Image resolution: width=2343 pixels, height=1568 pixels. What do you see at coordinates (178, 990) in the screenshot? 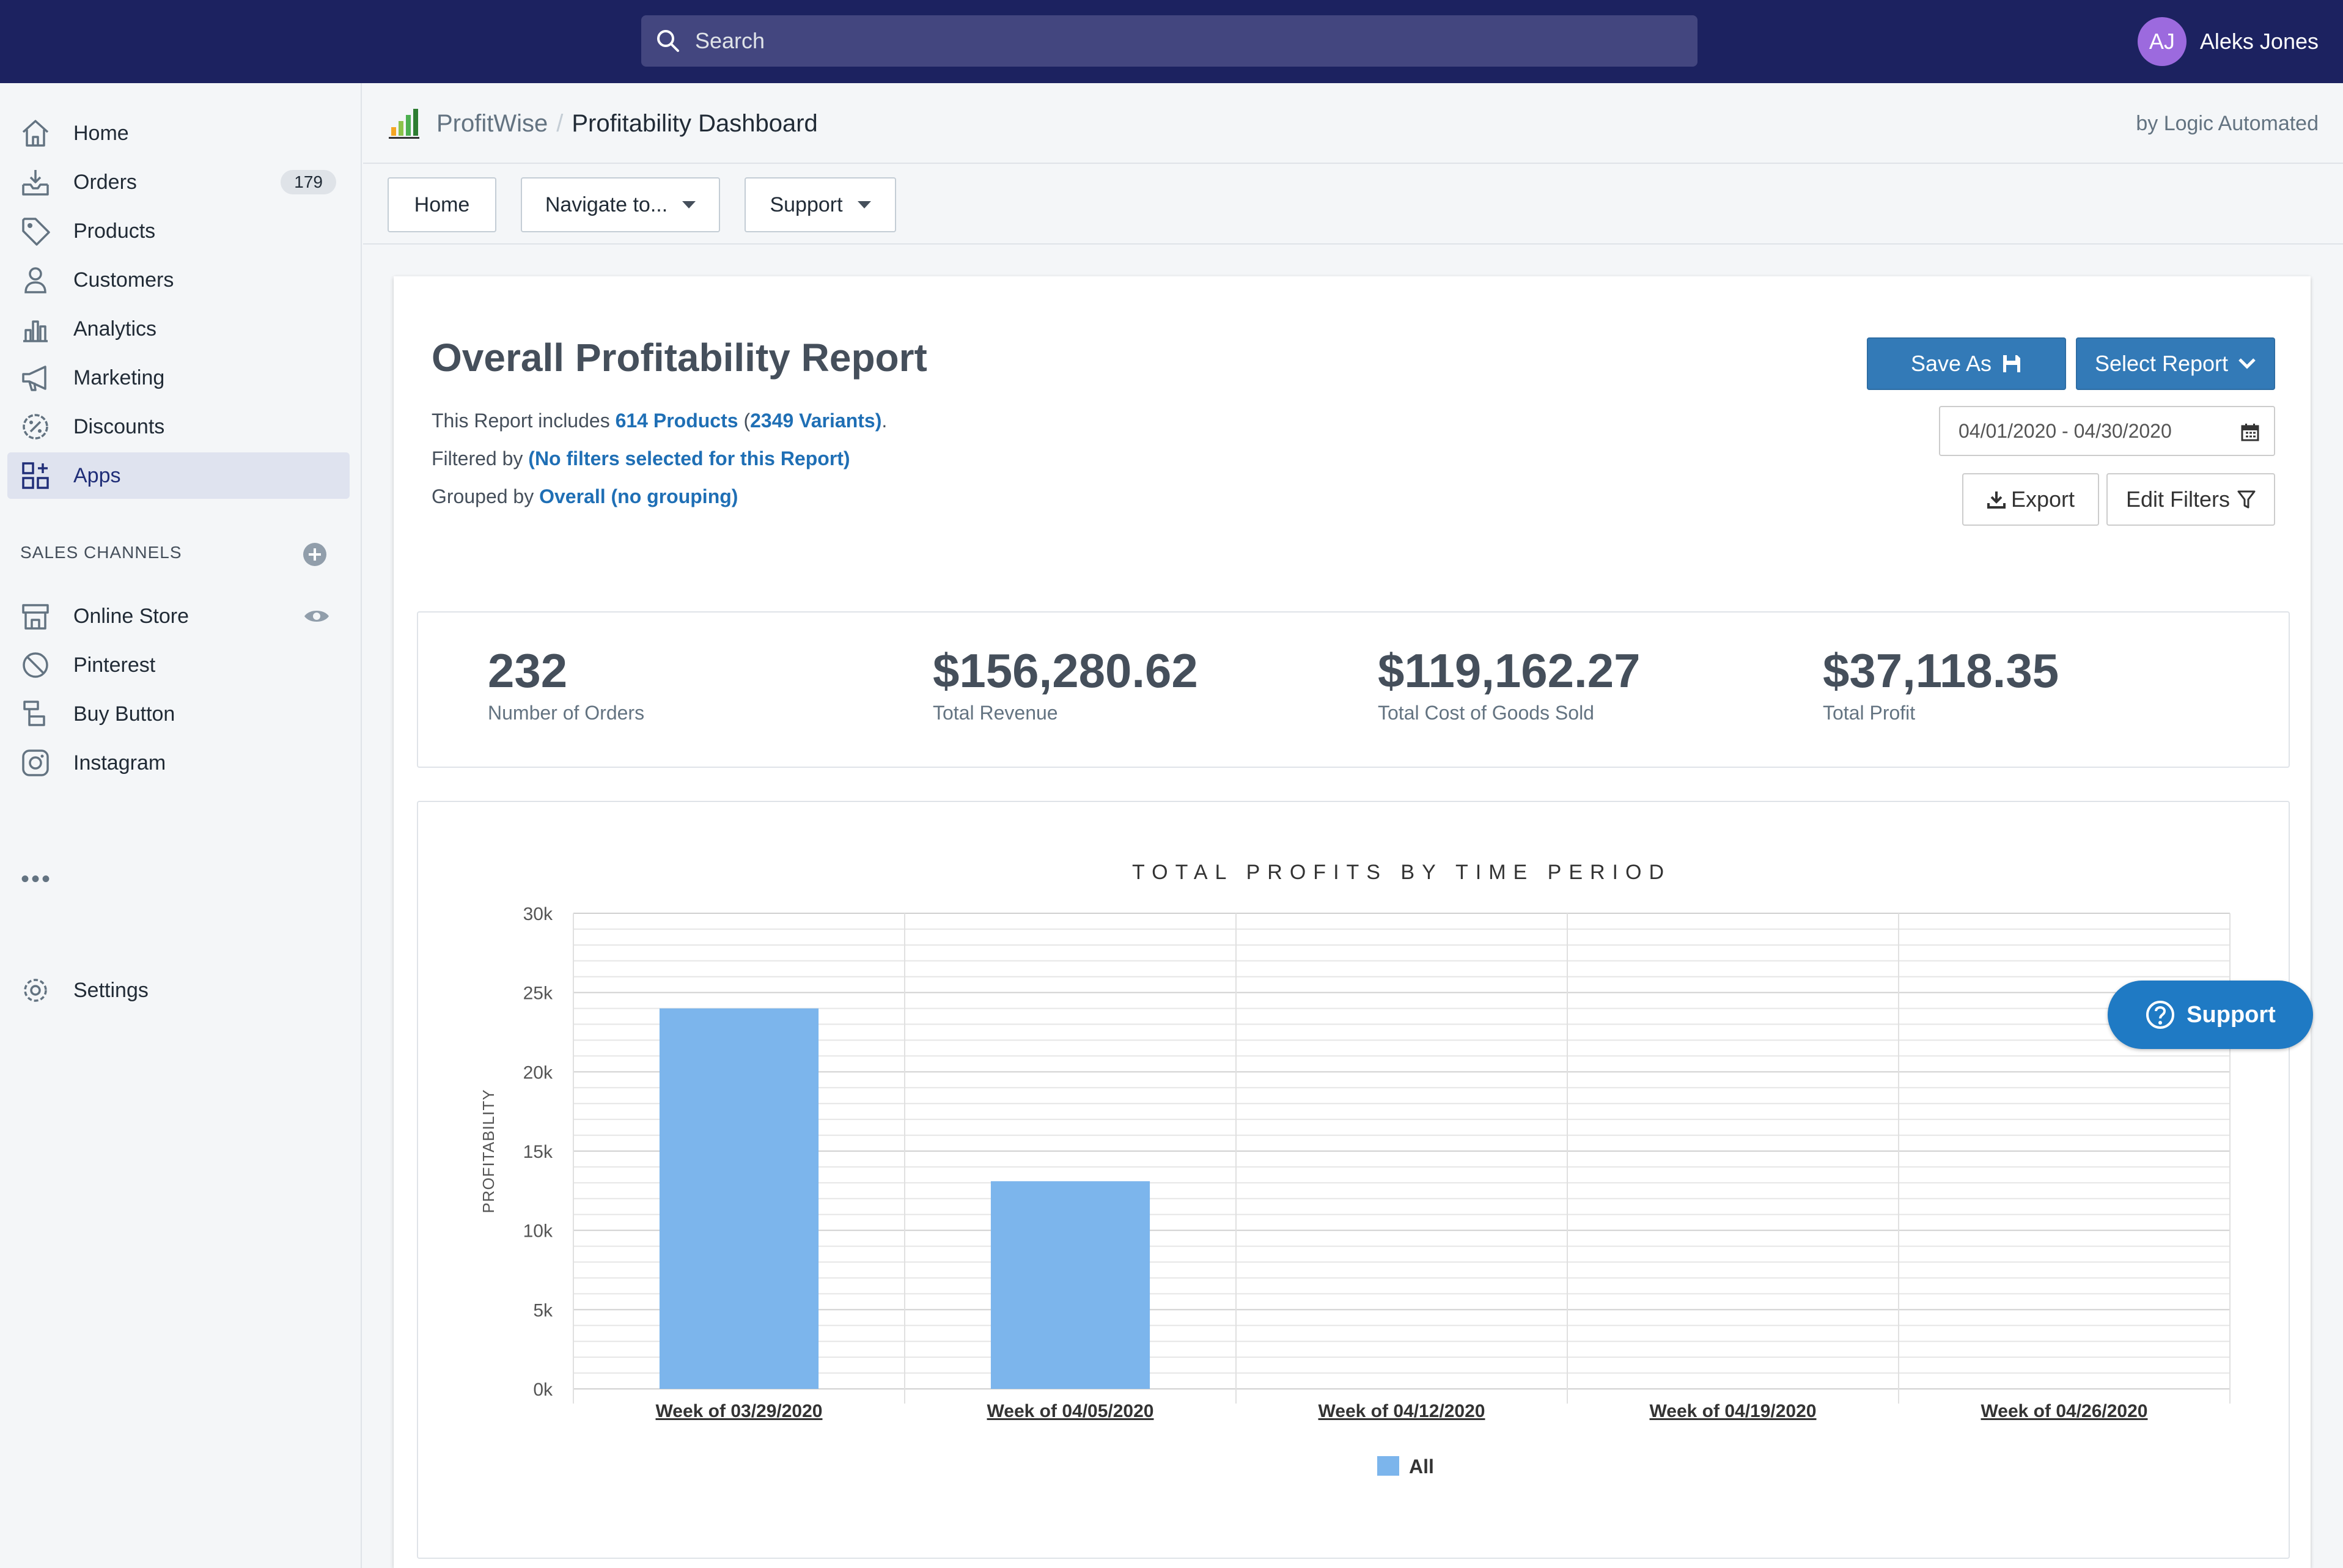
I see `sidebar-item-settings: Settings` at bounding box center [178, 990].